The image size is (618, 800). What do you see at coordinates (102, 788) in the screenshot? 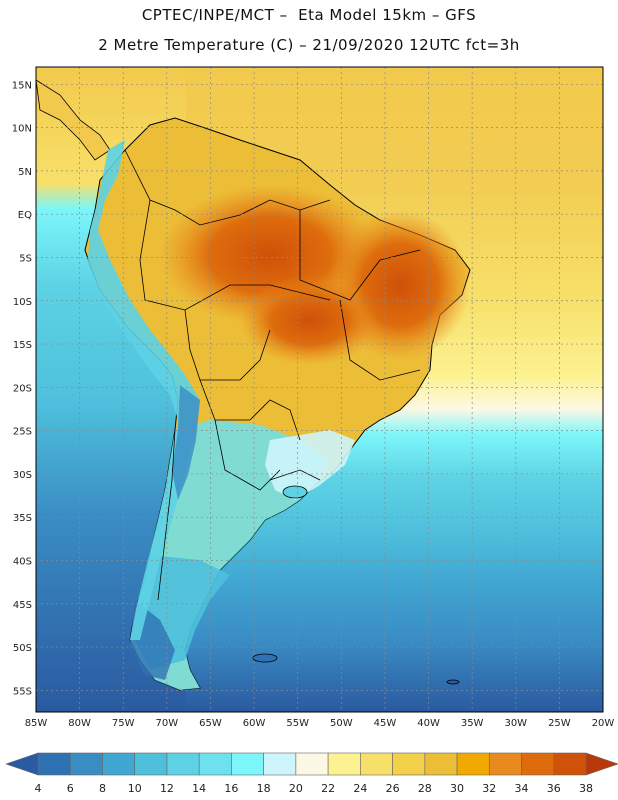
I see `legend-tick-label: 8` at bounding box center [102, 788].